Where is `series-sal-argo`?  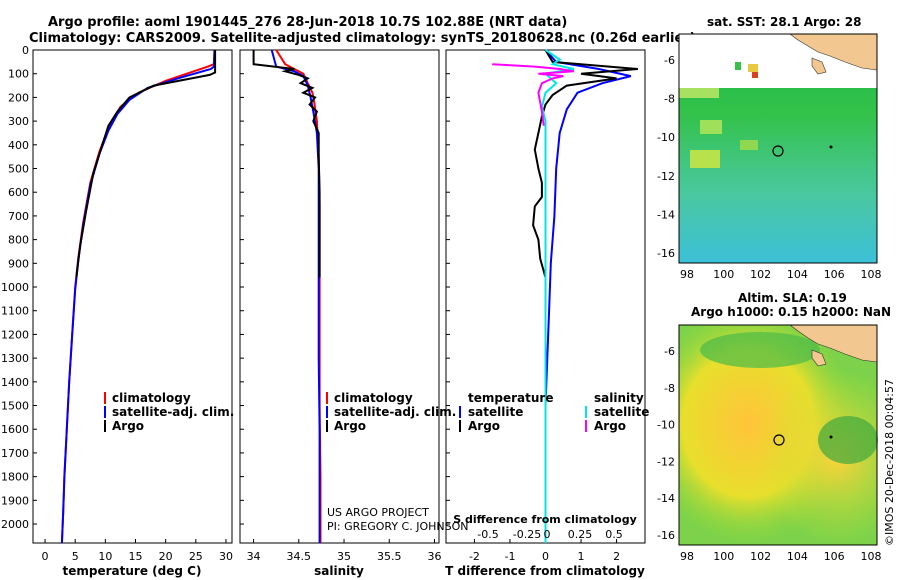
series-sal-argo is located at coordinates (533, 94).